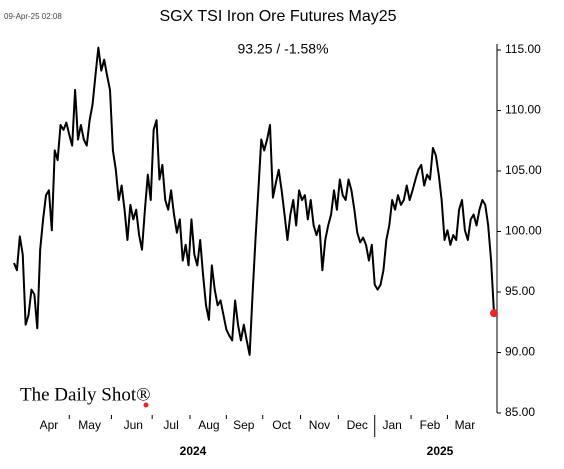  Describe the element at coordinates (392, 425) in the screenshot. I see `x-tick-label: Jan` at that location.